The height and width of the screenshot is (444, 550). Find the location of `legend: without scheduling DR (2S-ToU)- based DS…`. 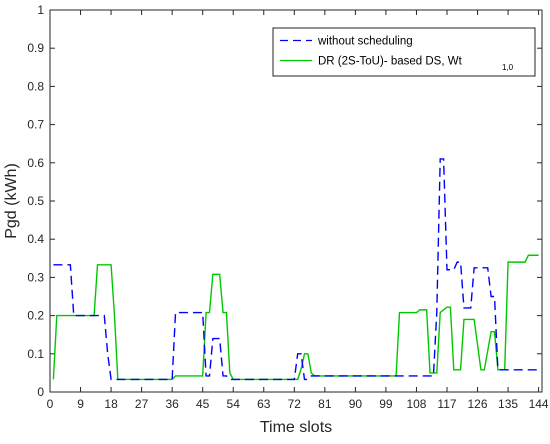

legend: without scheduling DR (2S-ToU)- based DS… is located at coordinates (404, 52).